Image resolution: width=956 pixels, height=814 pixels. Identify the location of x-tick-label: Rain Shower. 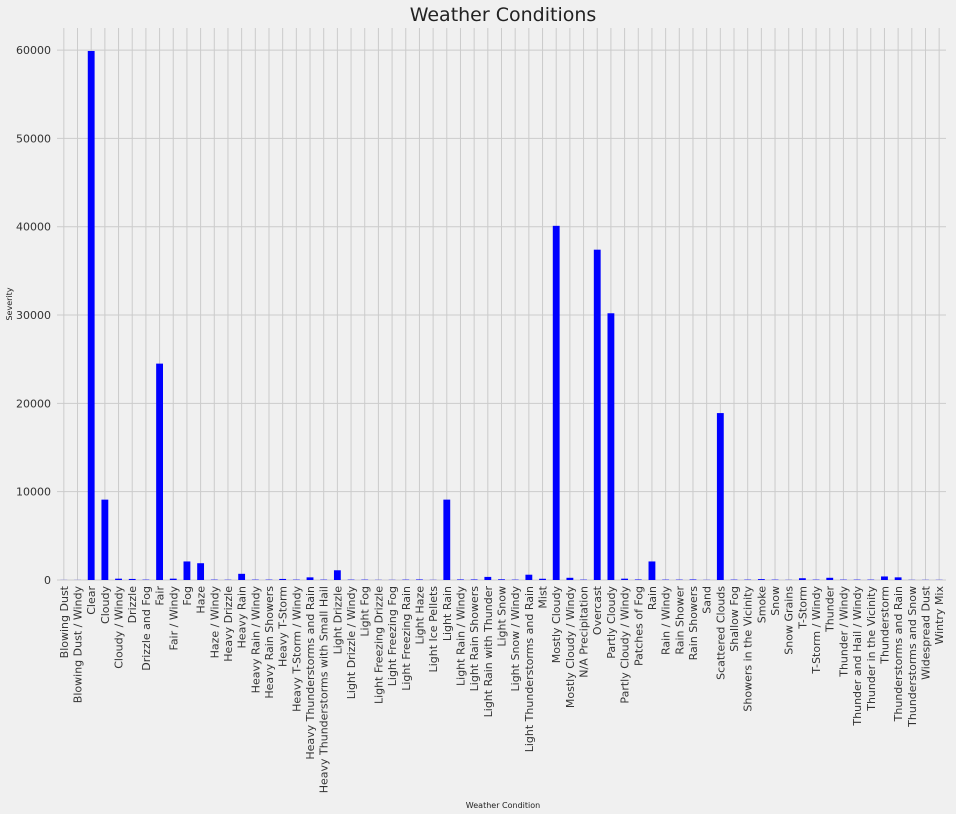
(679, 620).